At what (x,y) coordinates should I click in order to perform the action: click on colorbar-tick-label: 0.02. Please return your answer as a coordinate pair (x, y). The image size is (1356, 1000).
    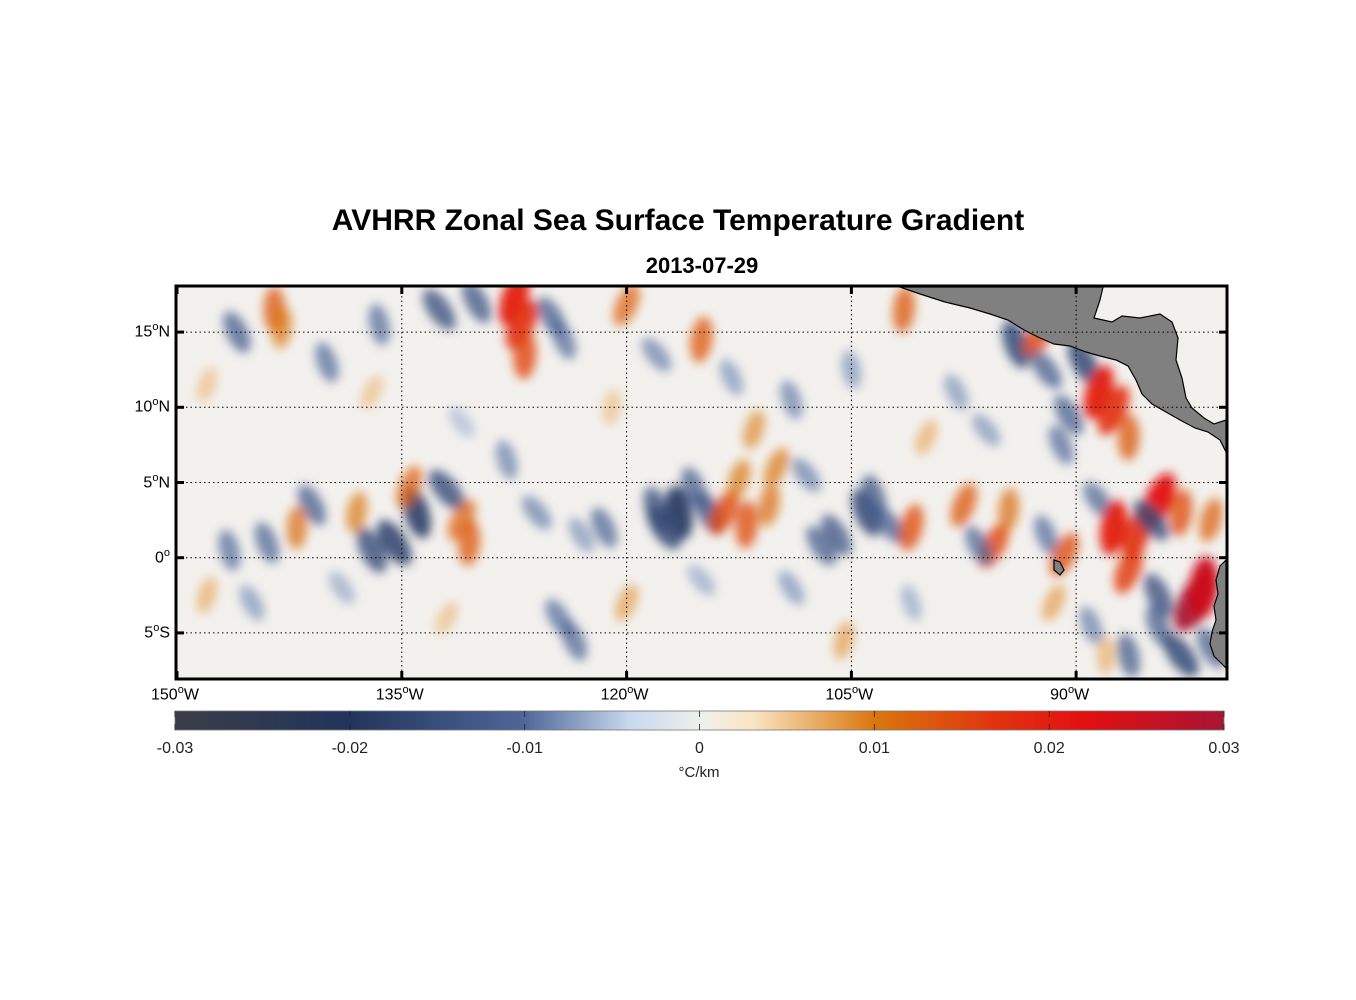
    Looking at the image, I should click on (1049, 748).